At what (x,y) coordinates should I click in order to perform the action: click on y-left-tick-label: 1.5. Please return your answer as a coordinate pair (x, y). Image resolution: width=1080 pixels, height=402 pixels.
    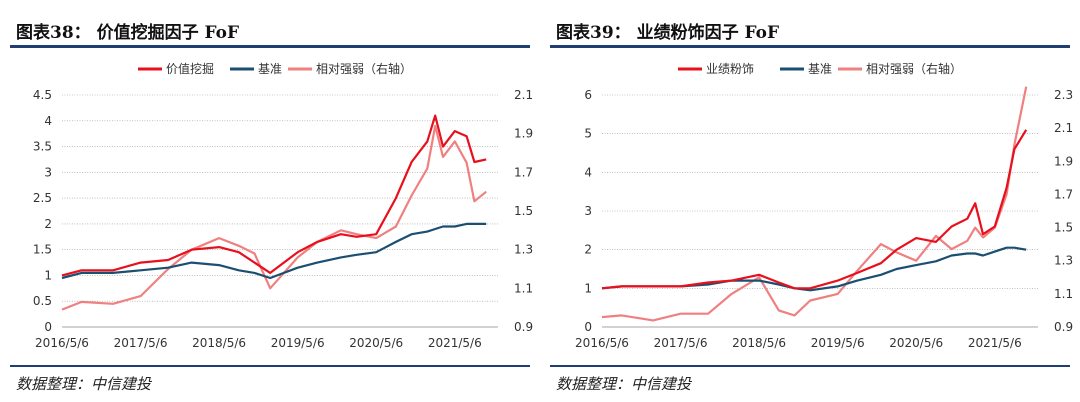
    Looking at the image, I should click on (42, 250).